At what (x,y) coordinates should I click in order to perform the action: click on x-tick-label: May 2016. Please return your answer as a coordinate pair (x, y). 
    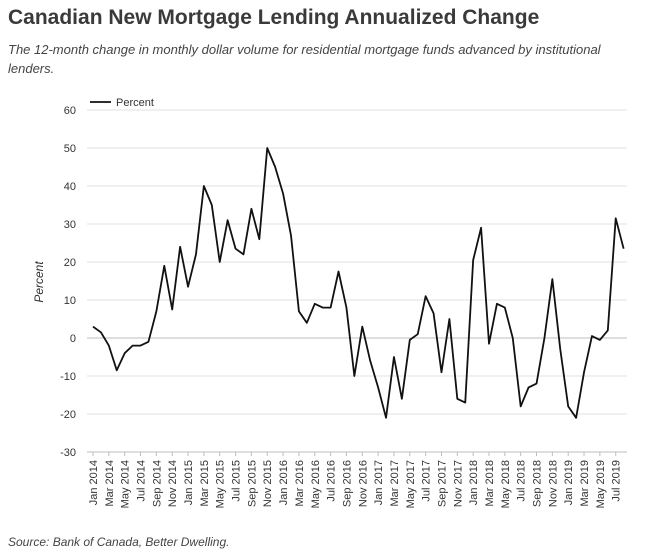
    Looking at the image, I should click on (316, 484).